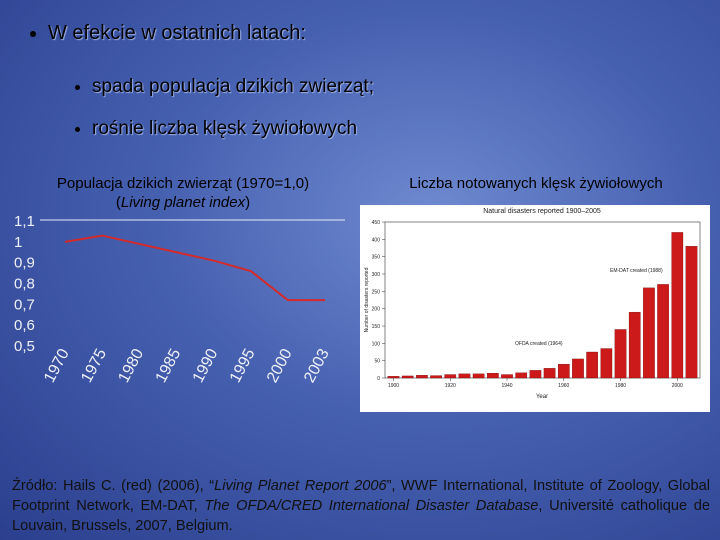 This screenshot has height=540, width=720. Describe the element at coordinates (113, 486) in the screenshot. I see `text: Źródło: Hails C. (red) (2006), “` at that location.